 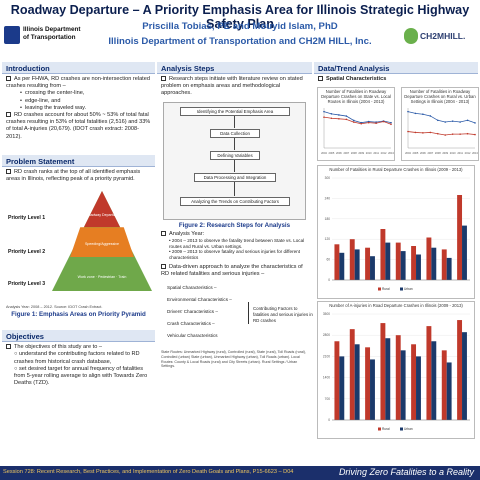 What do you see at coordinates (397, 233) in the screenshot?
I see `bar-chart-svg: 0 60 120 180 240 300 Rural Urban` at bounding box center [397, 233].